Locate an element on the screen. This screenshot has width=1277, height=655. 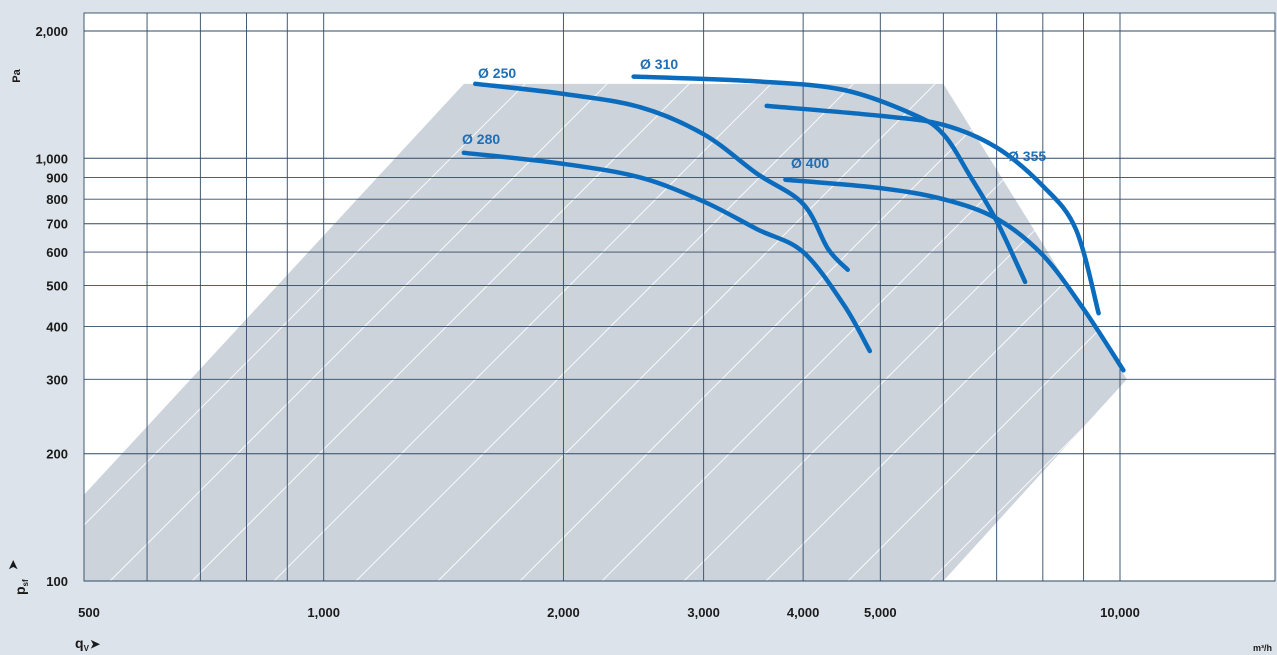
series-label-250: Ø 250 is located at coordinates (497, 73).